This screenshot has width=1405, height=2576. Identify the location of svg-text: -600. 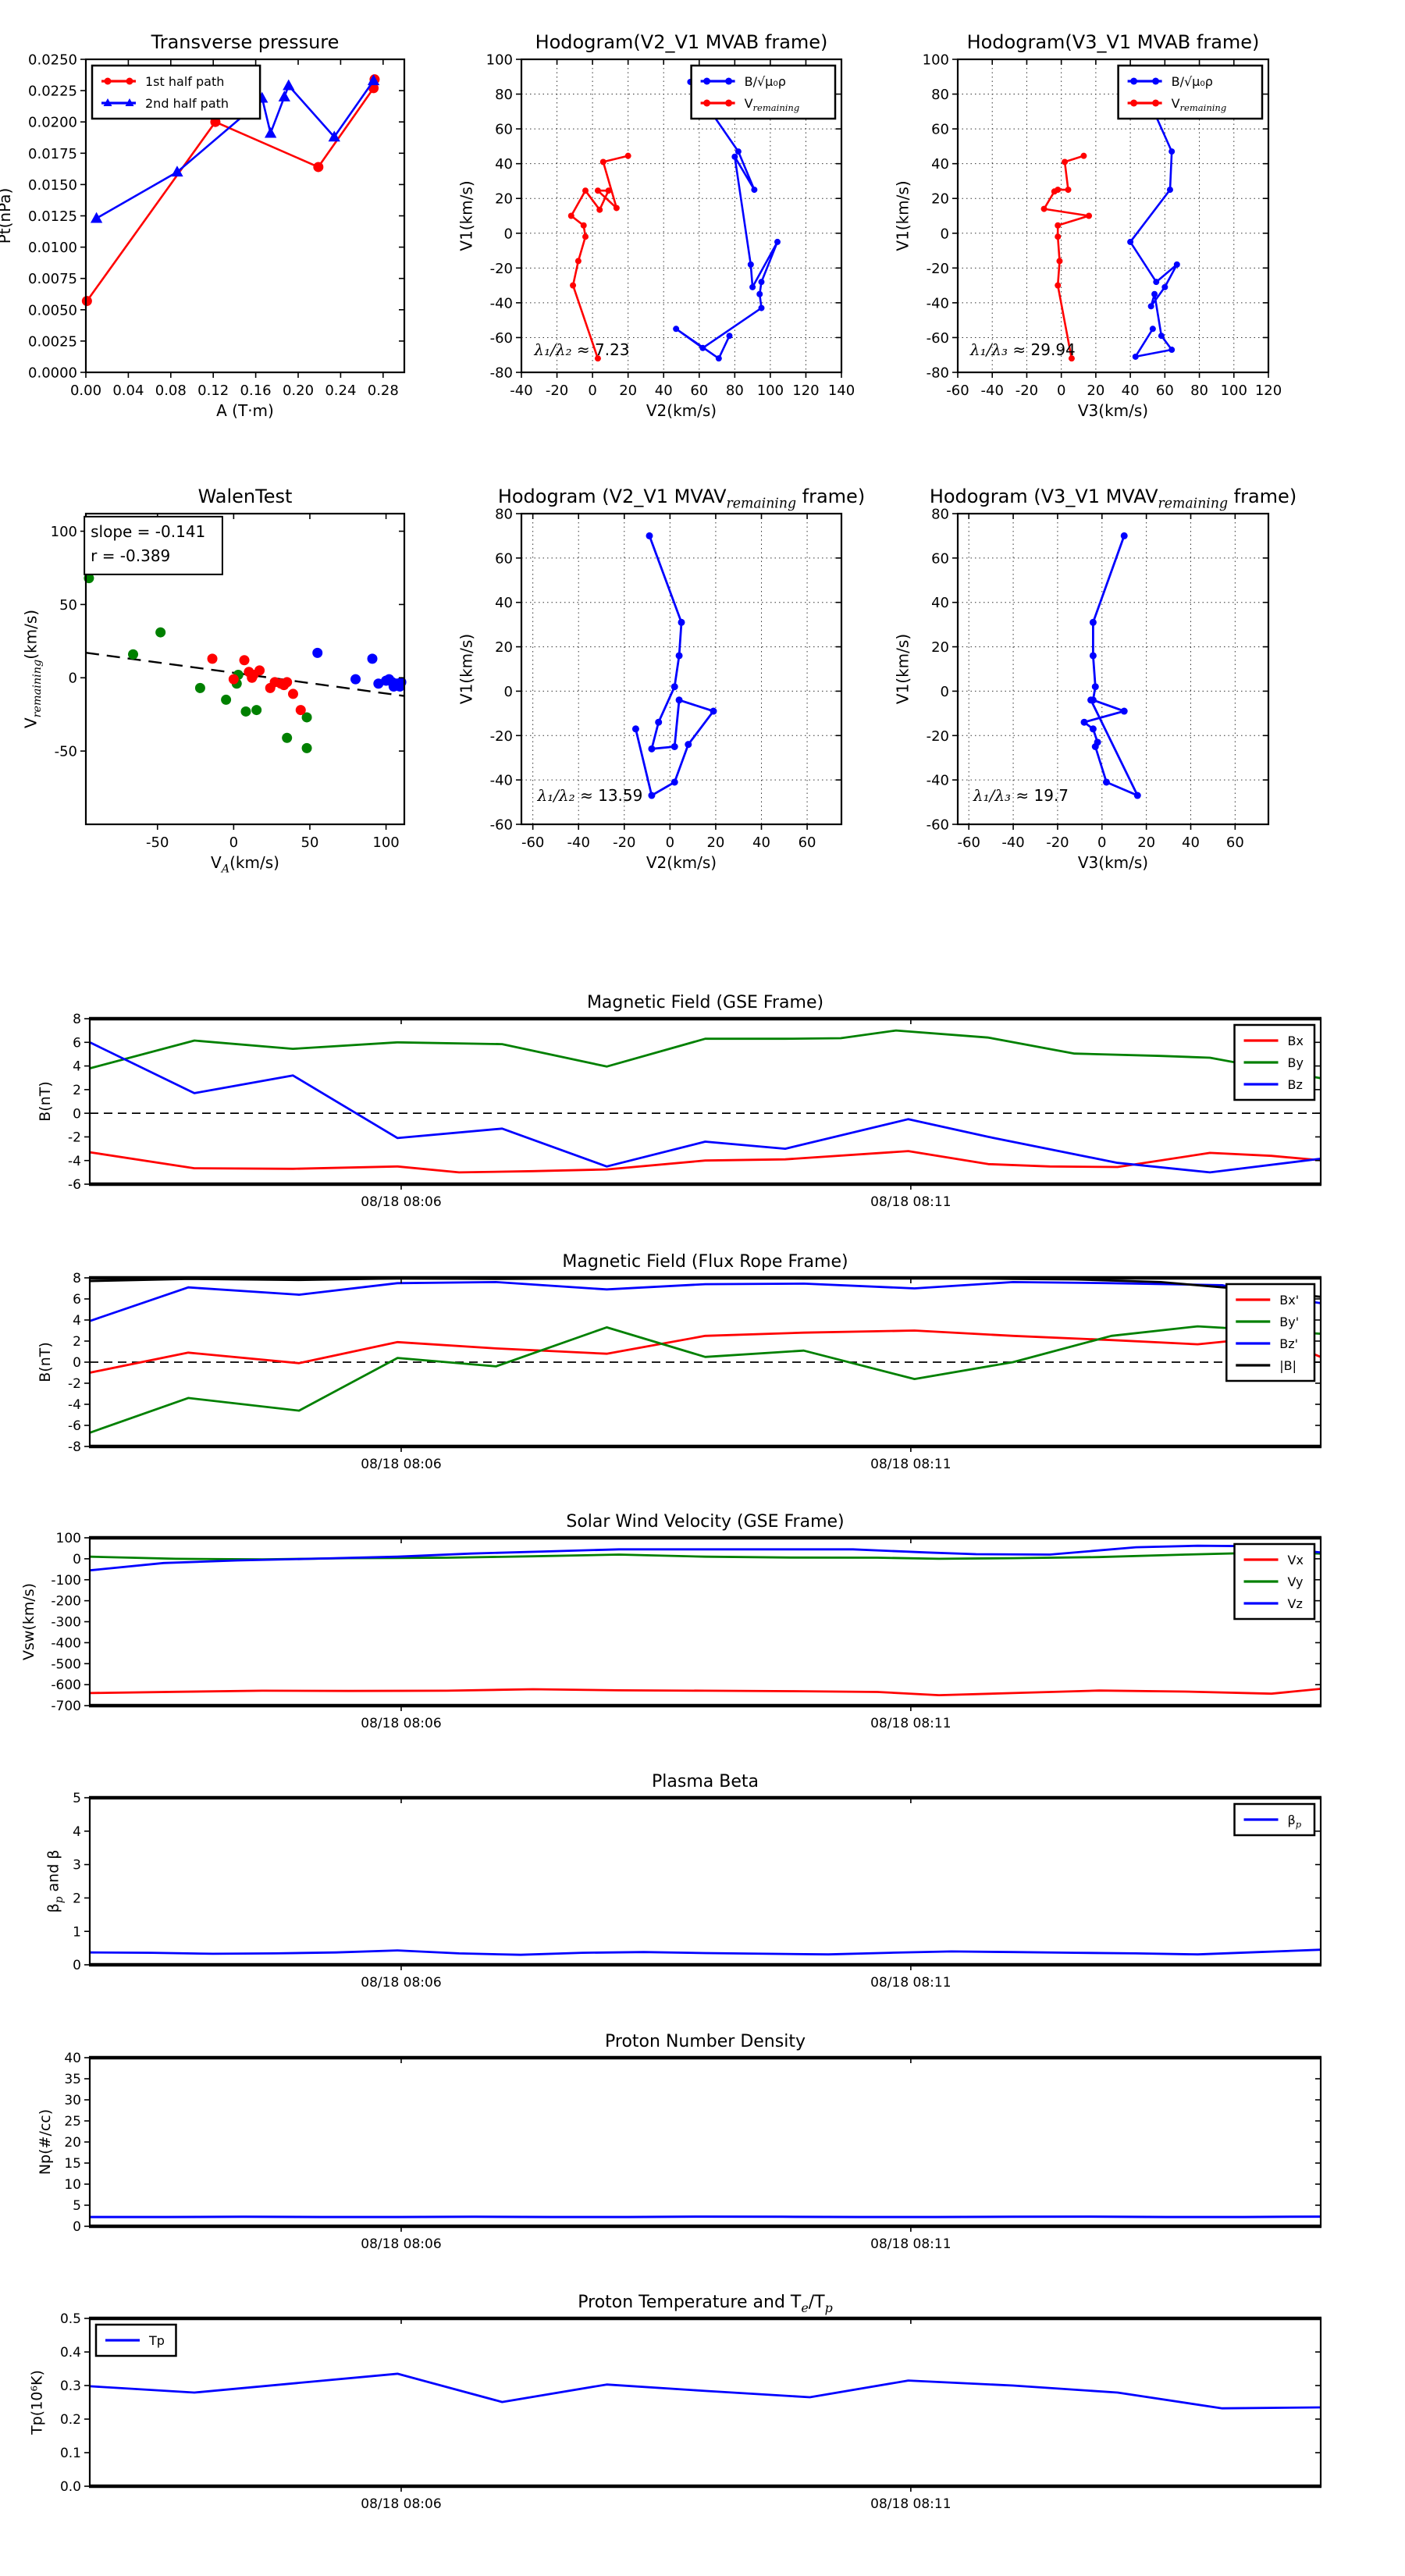
(66, 1685).